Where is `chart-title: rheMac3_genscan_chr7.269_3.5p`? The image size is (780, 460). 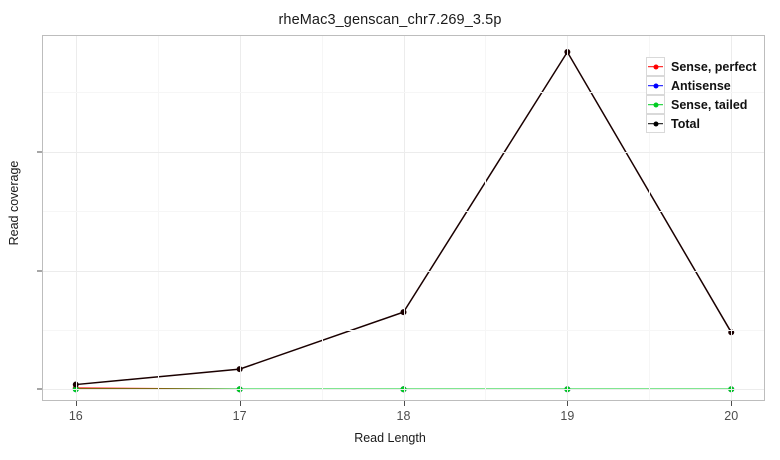 chart-title: rheMac3_genscan_chr7.269_3.5p is located at coordinates (390, 20).